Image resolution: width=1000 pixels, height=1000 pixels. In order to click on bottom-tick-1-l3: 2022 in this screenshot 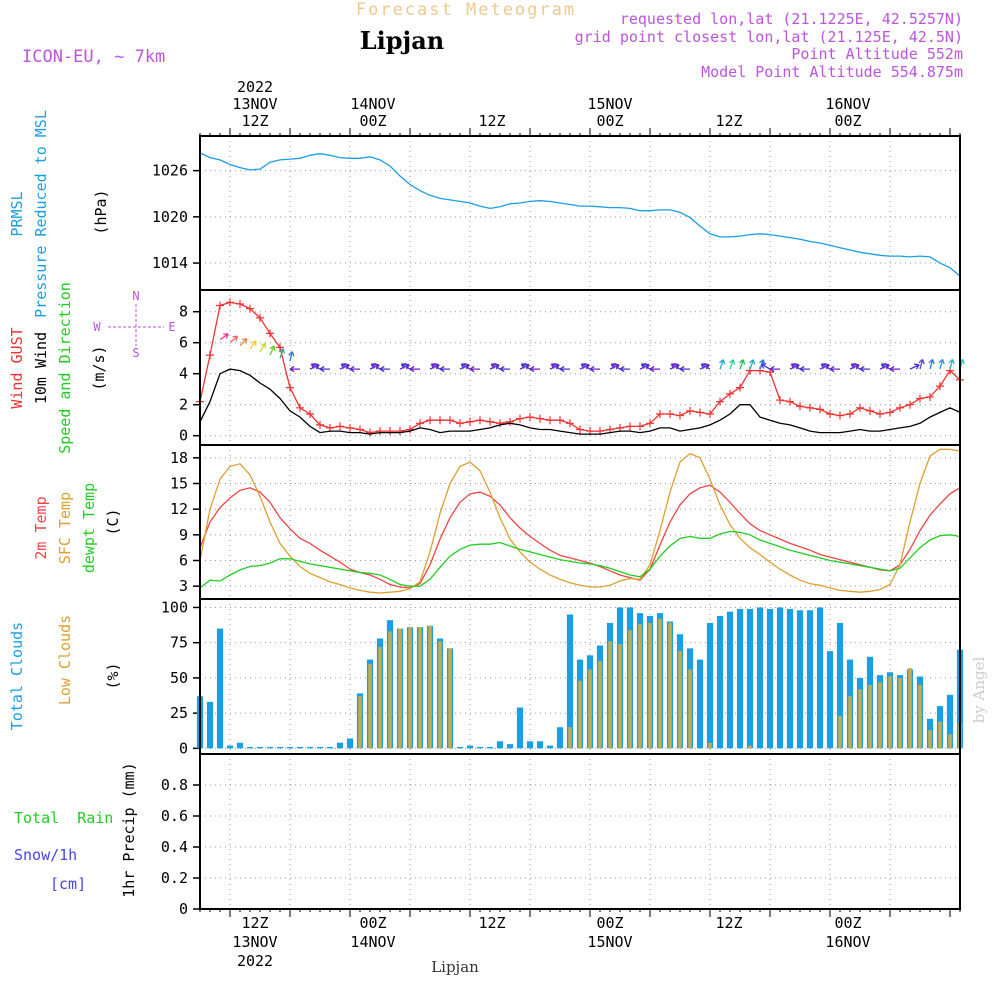, I will do `click(255, 961)`.